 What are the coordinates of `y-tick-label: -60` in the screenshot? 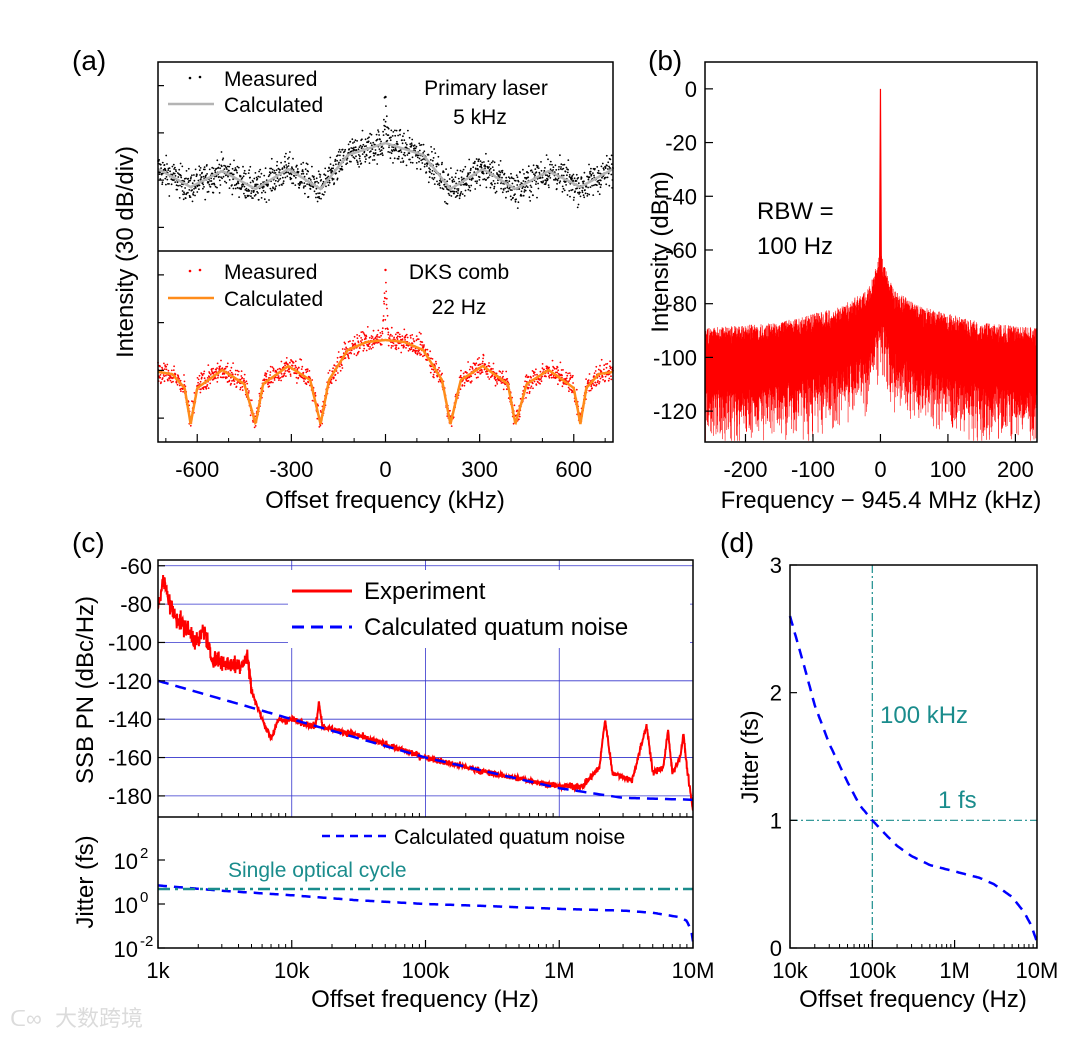 It's located at (681, 250).